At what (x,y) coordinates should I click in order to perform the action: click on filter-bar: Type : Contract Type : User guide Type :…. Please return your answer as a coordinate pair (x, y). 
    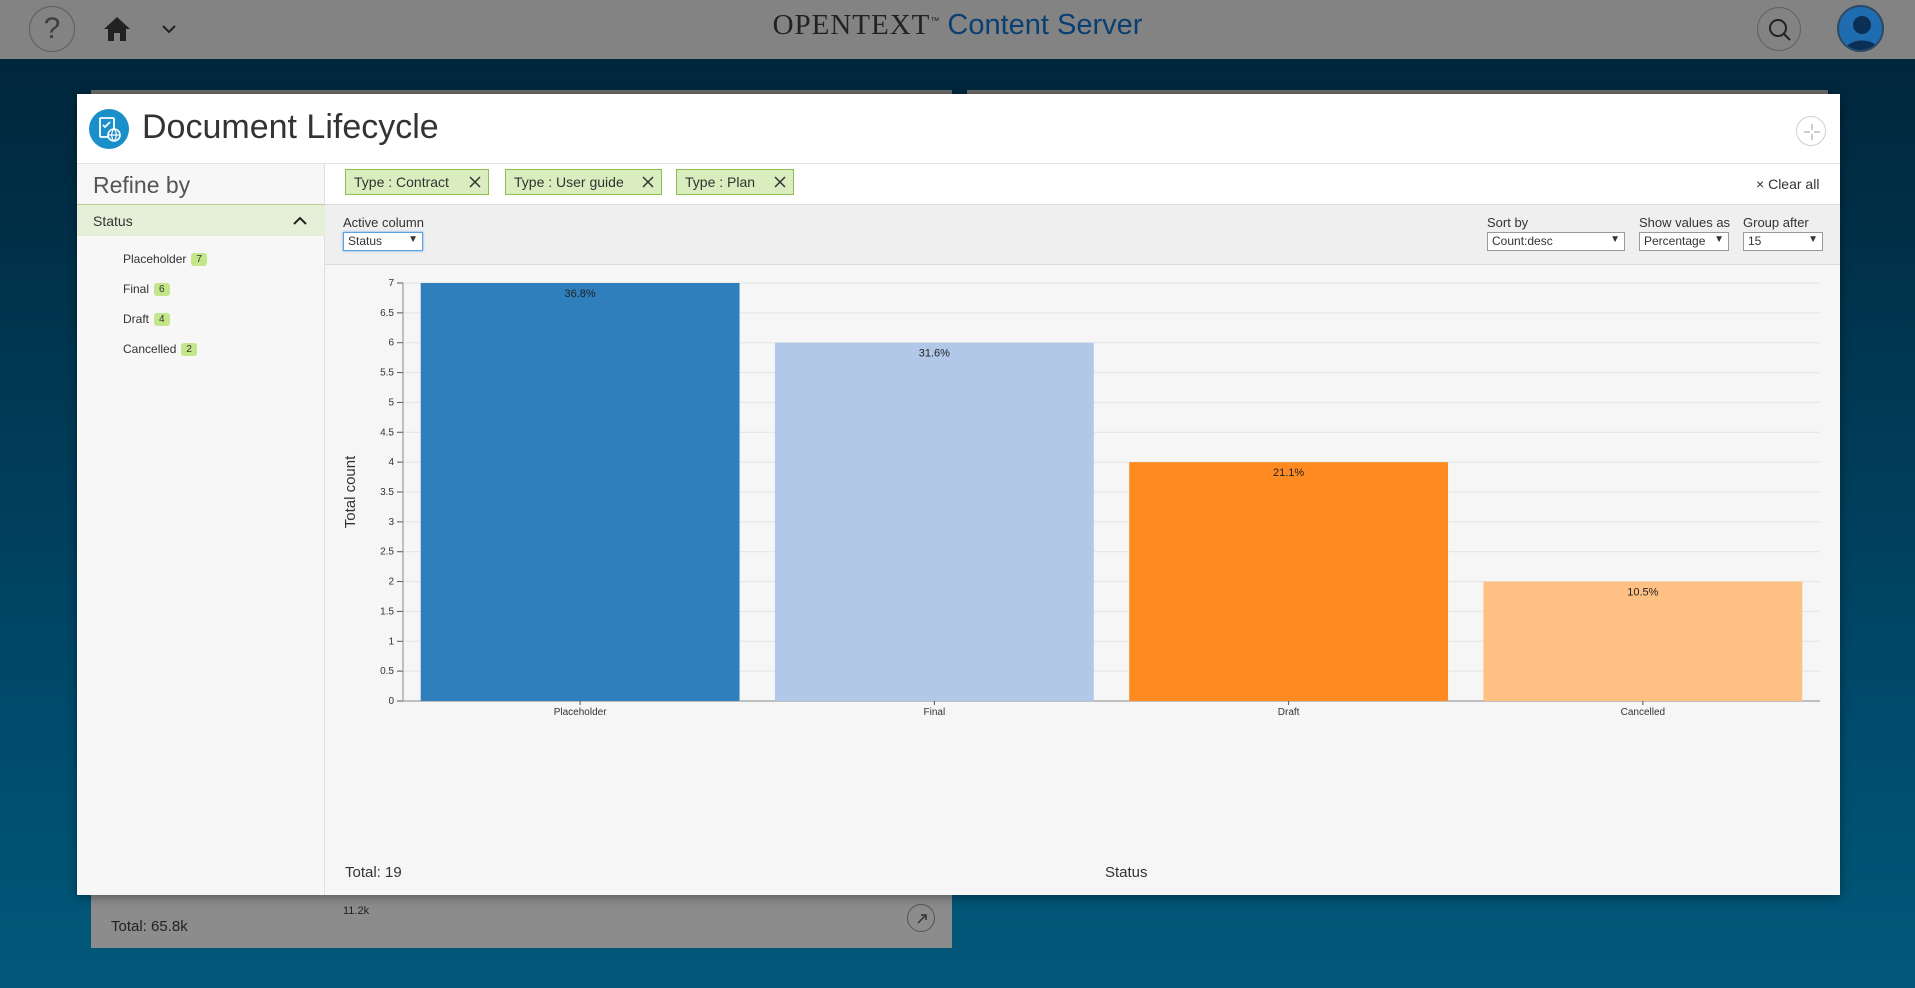
    Looking at the image, I should click on (1082, 184).